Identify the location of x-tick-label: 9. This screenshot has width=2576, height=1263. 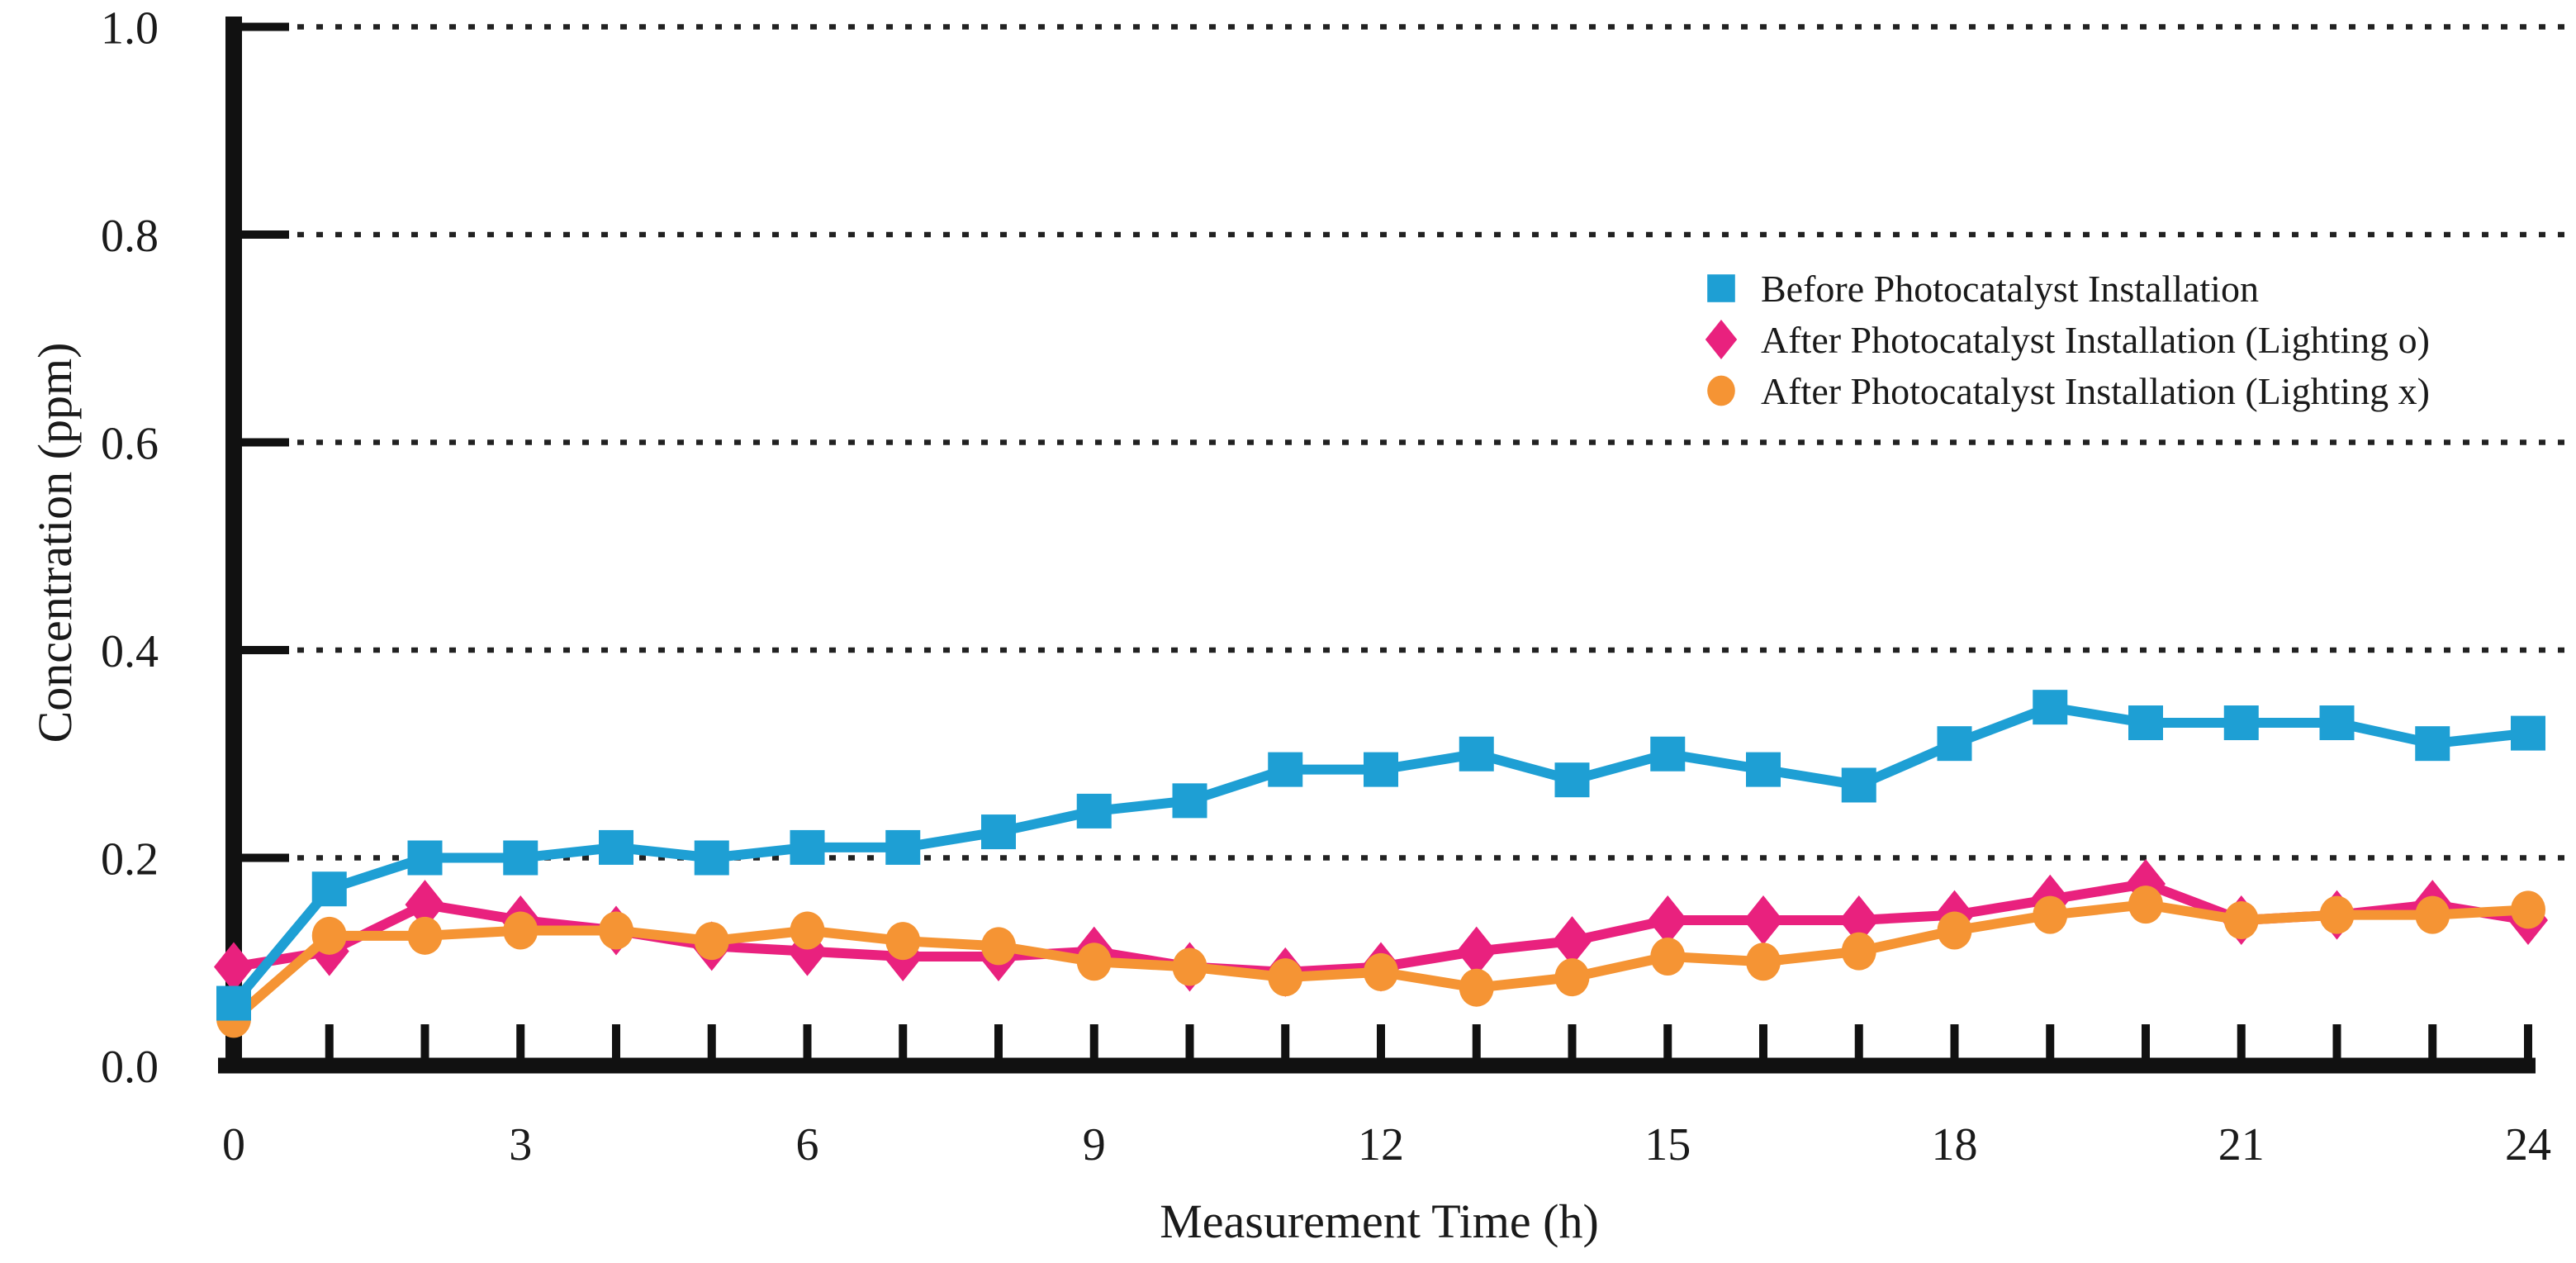
(1094, 1144).